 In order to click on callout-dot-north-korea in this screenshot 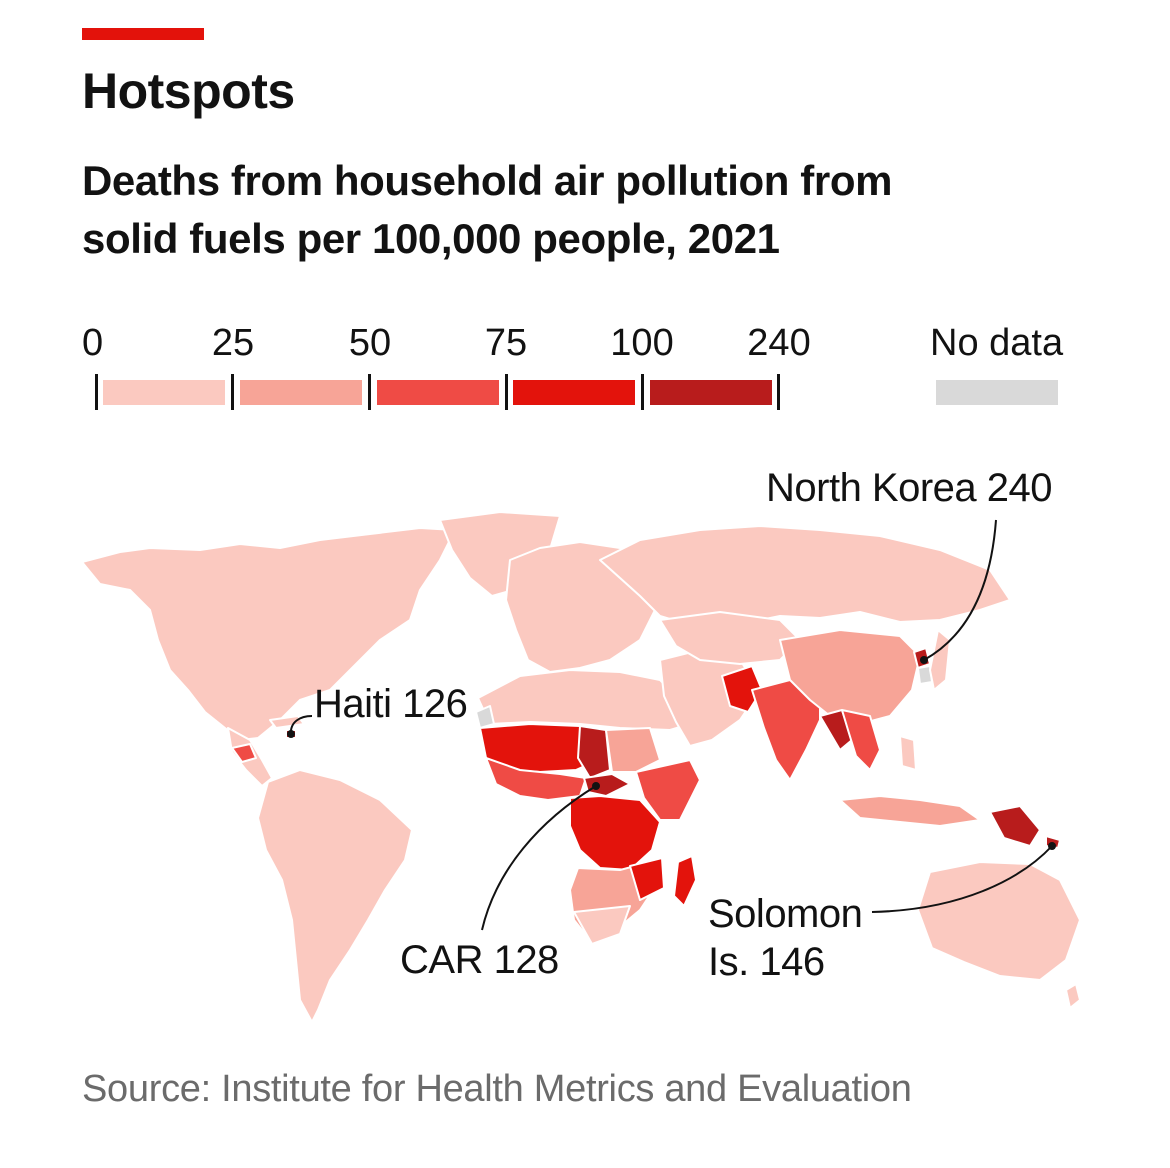, I will do `click(924, 660)`.